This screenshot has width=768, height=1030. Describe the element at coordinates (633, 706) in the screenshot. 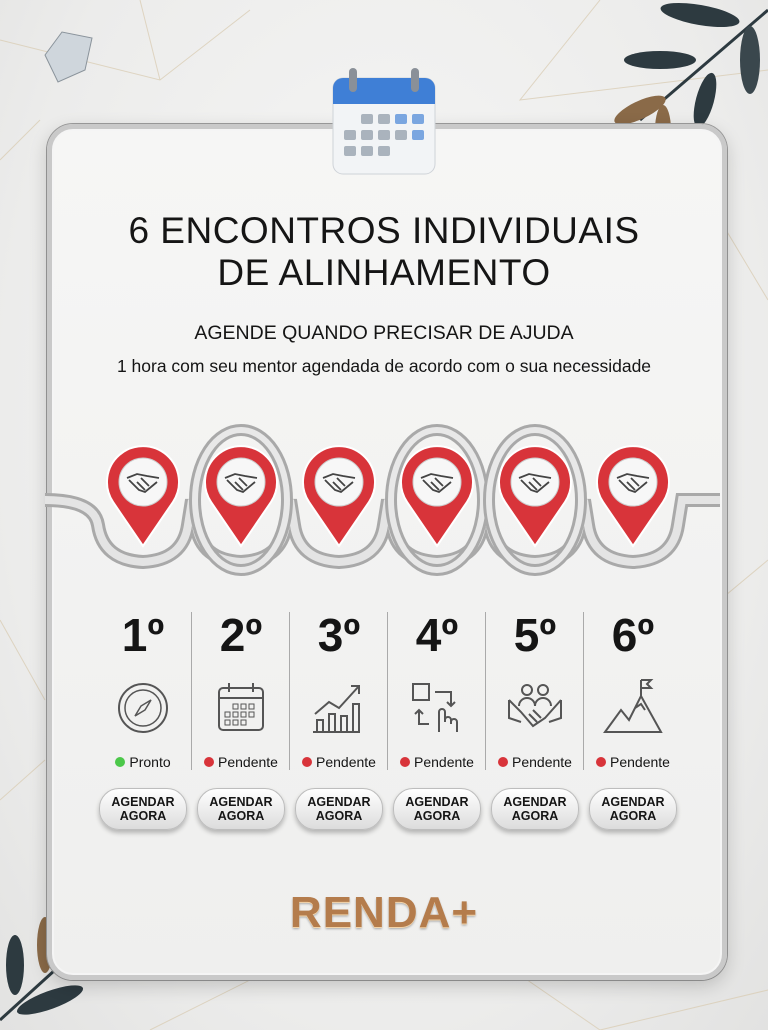

I see `mountain-flag-icon` at that location.